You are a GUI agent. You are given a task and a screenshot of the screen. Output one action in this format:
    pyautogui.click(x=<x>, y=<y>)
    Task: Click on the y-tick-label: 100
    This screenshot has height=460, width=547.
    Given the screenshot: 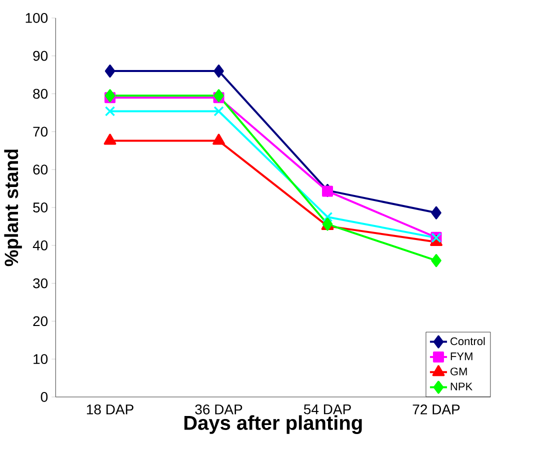 What is the action you would take?
    pyautogui.click(x=37, y=18)
    